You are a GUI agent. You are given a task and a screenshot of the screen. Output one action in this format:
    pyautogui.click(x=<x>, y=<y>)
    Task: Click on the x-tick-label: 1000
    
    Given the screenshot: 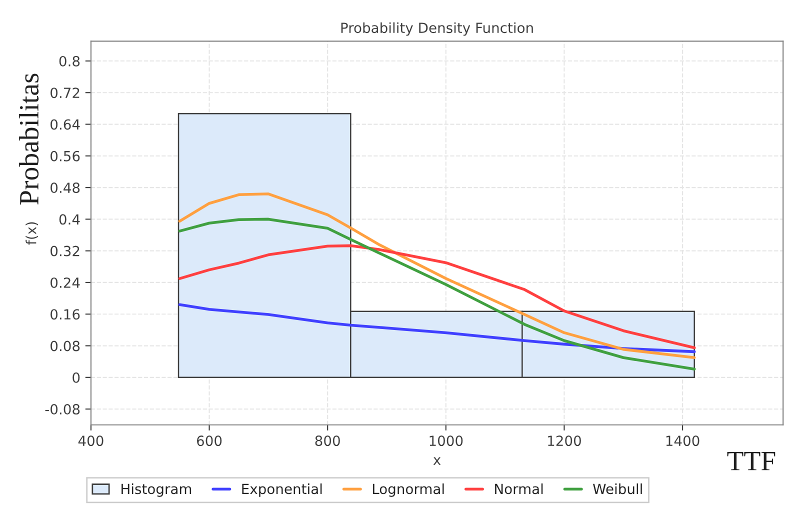 What is the action you would take?
    pyautogui.click(x=446, y=441)
    